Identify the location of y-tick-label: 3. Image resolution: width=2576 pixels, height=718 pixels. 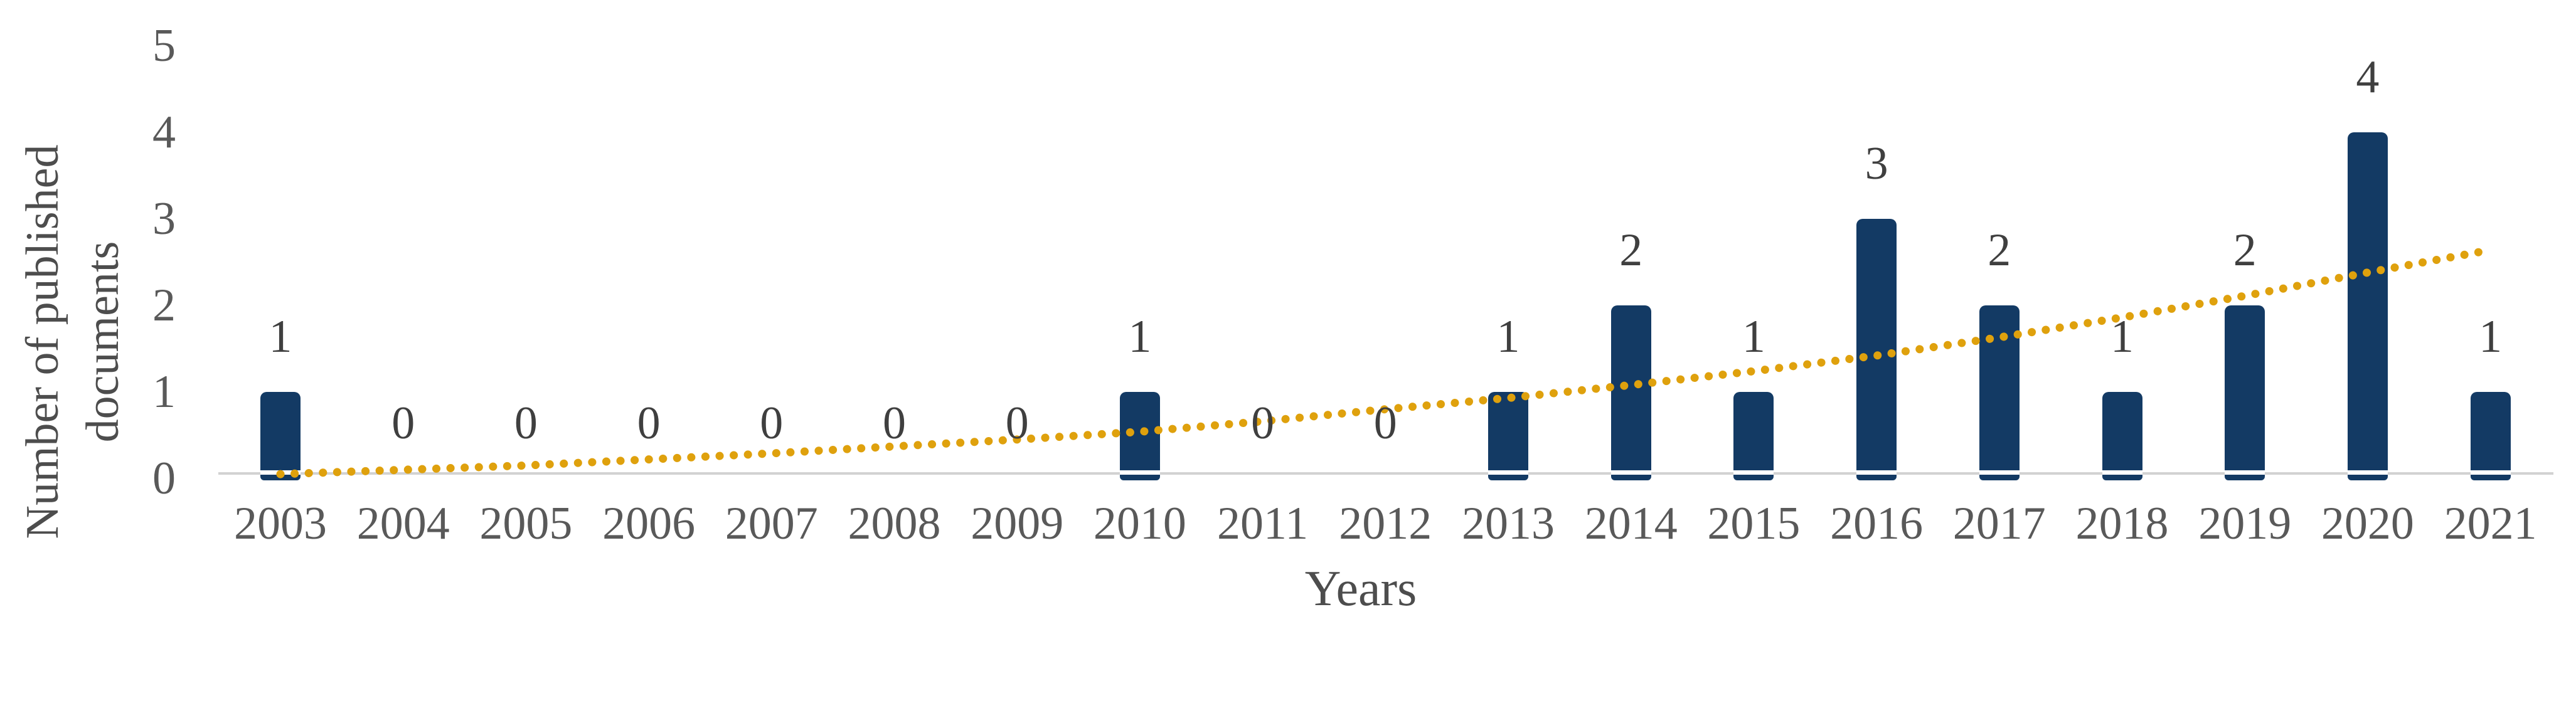
(164, 219).